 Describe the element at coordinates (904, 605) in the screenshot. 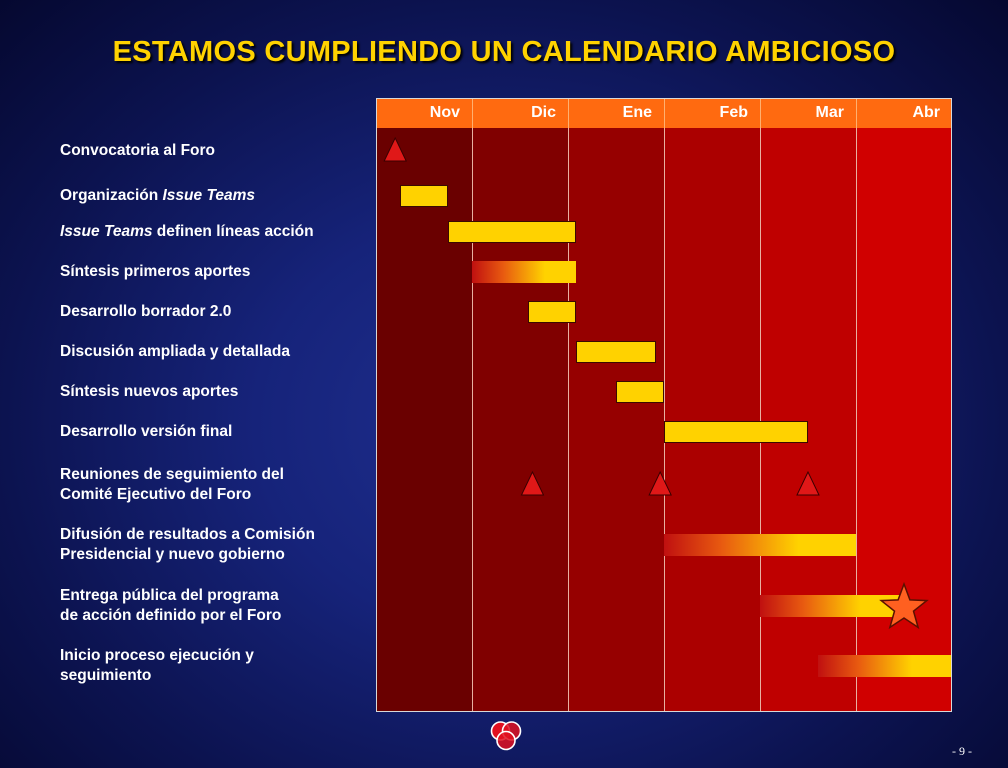

I see `star-icon` at that location.